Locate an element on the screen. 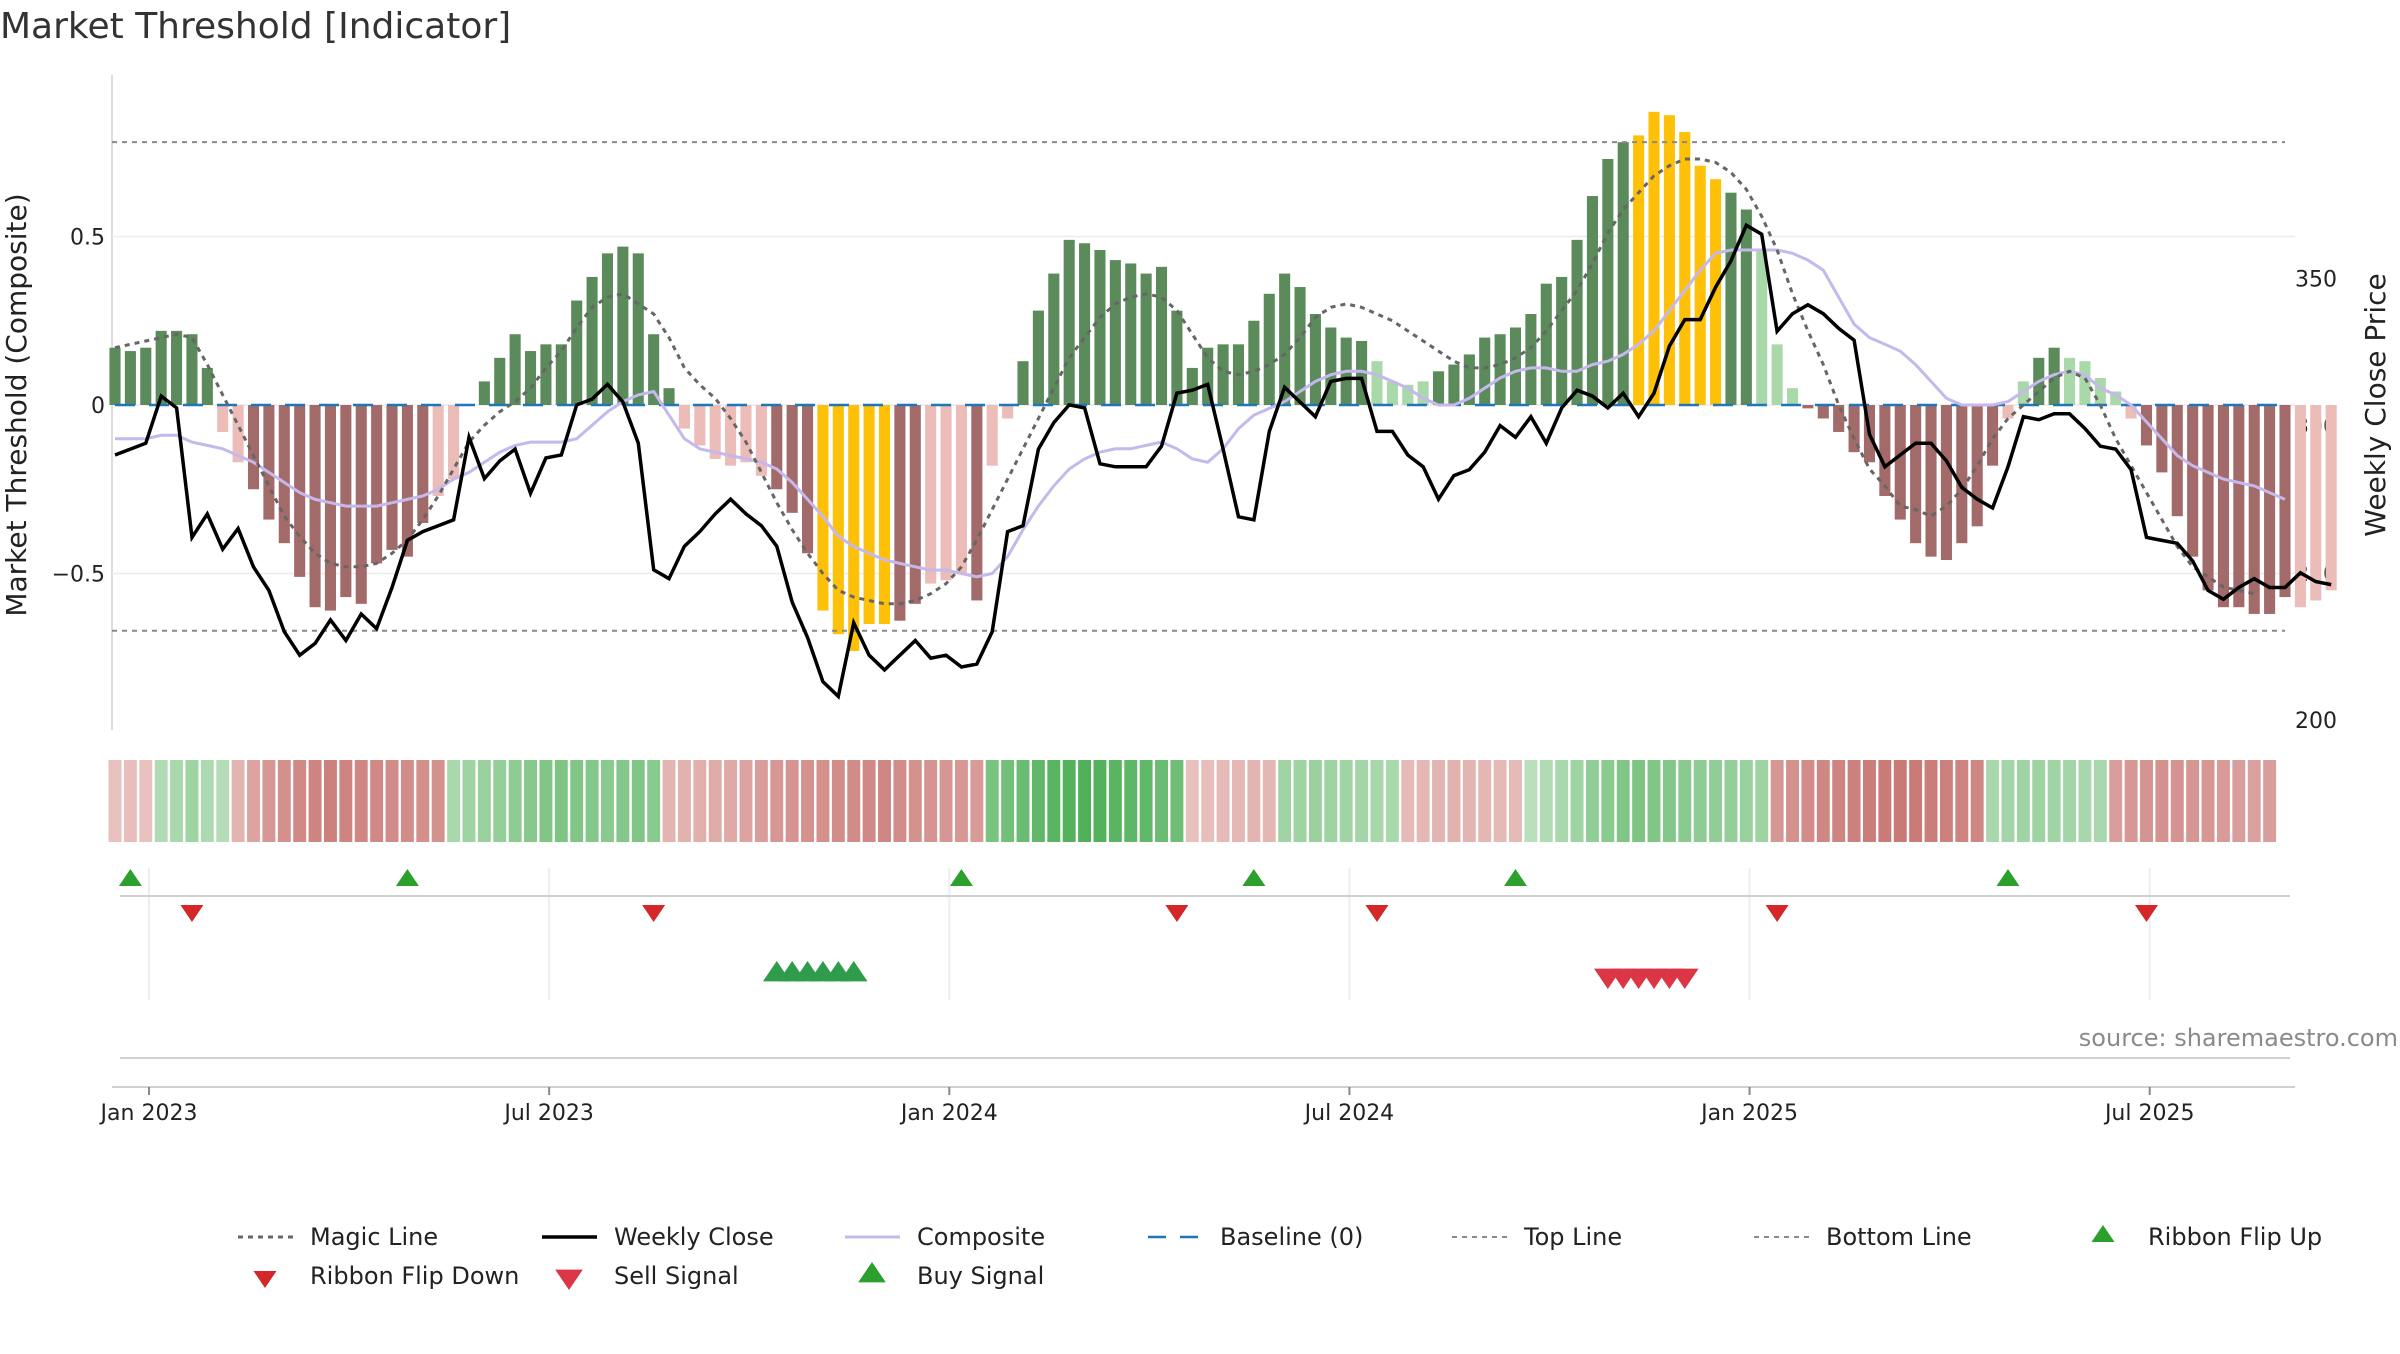 This screenshot has width=2400, height=1354. legend-item: Ribbon Flip Up is located at coordinates (2206, 1237).